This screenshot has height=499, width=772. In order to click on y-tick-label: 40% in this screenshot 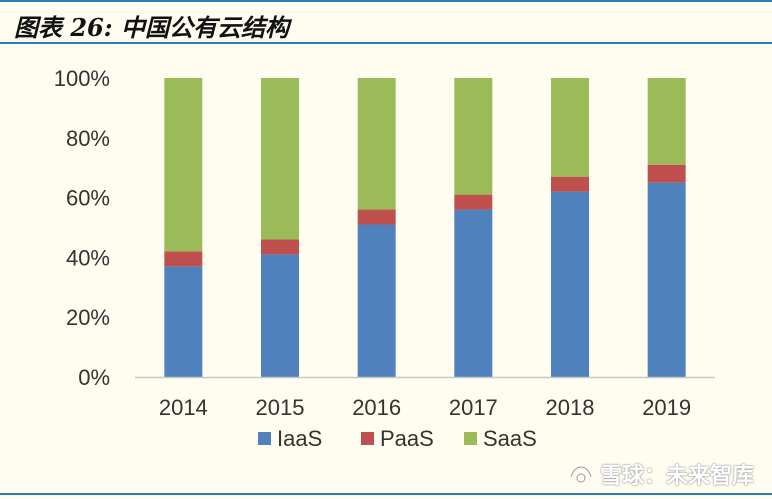, I will do `click(88, 257)`.